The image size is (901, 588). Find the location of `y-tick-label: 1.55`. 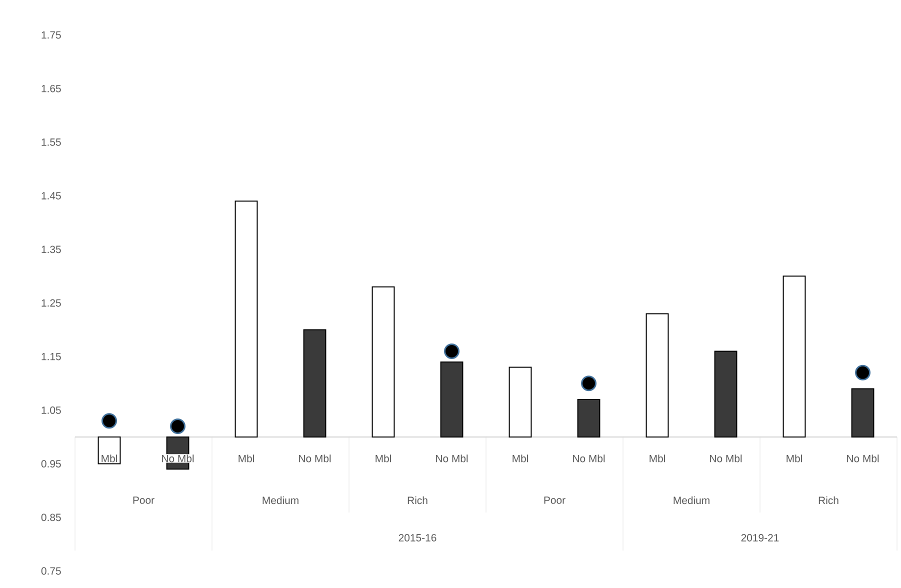

y-tick-label: 1.55 is located at coordinates (51, 142).